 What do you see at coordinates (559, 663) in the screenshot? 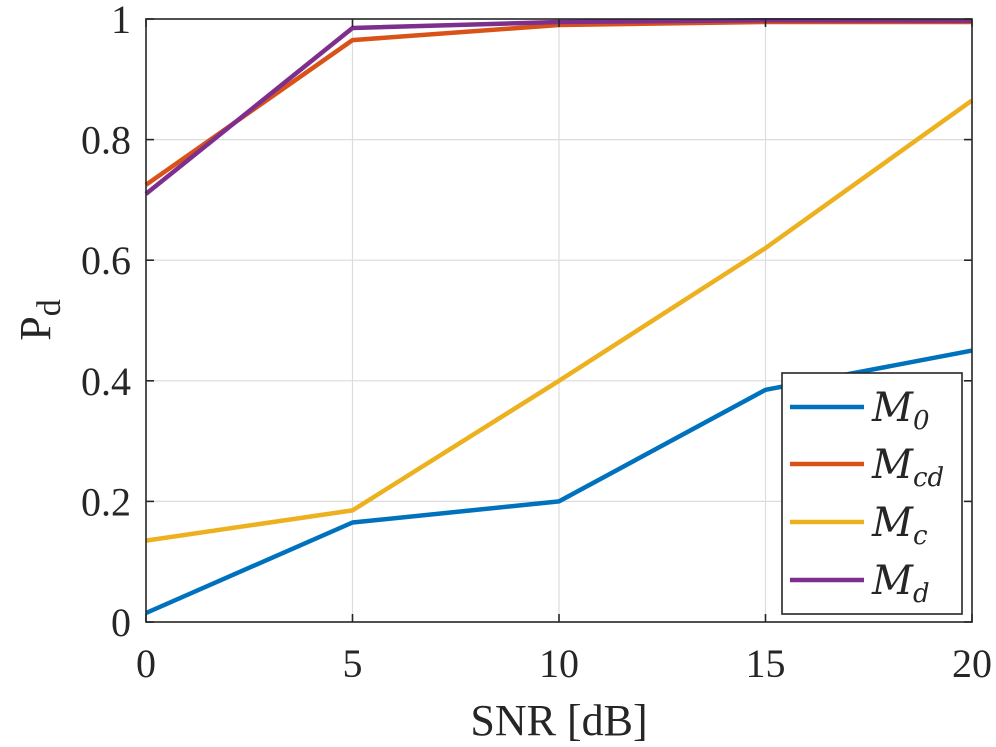
I see `x-tick-label: 10` at bounding box center [559, 663].